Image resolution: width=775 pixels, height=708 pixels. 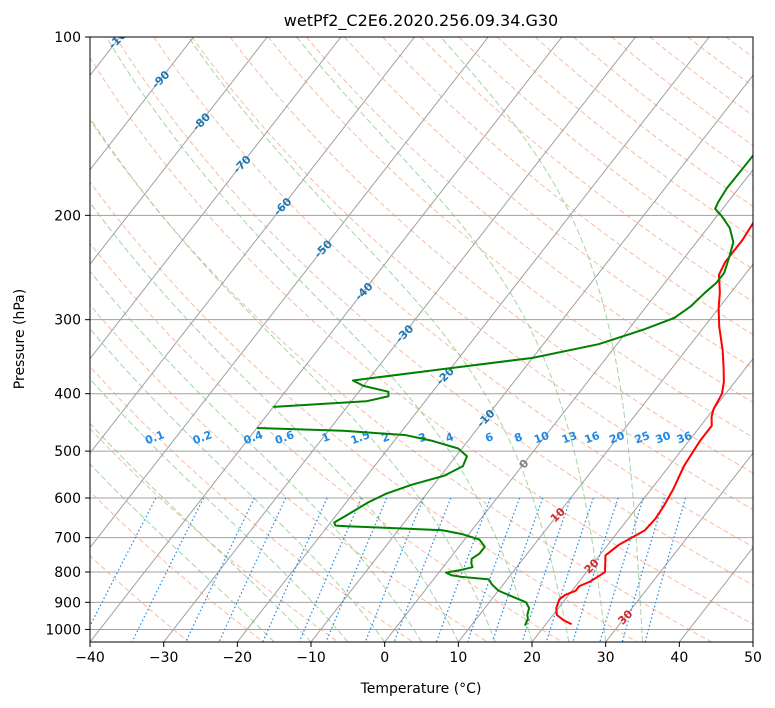 What do you see at coordinates (284, 437) in the screenshot?
I see `mixing-ratio-label: 0.6` at bounding box center [284, 437].